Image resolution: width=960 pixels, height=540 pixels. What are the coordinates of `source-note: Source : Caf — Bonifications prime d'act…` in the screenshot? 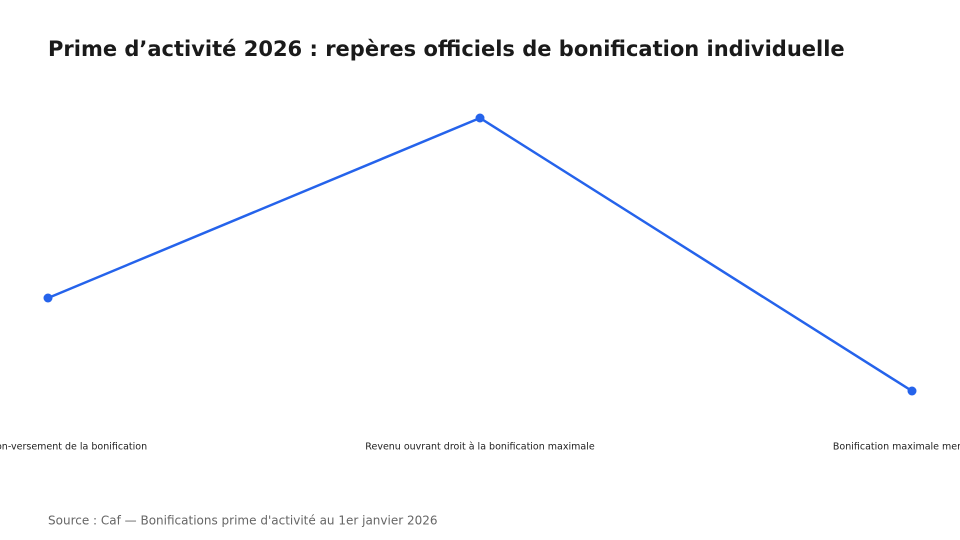 It's located at (243, 521).